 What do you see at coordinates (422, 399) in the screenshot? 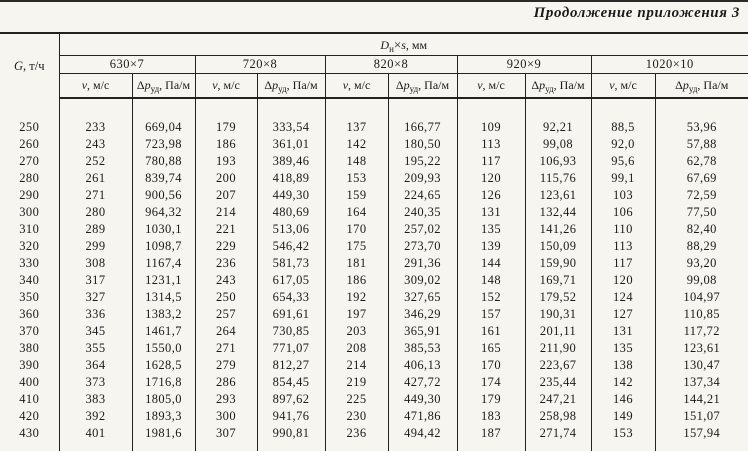
I see `value-cell: 449,30` at bounding box center [422, 399].